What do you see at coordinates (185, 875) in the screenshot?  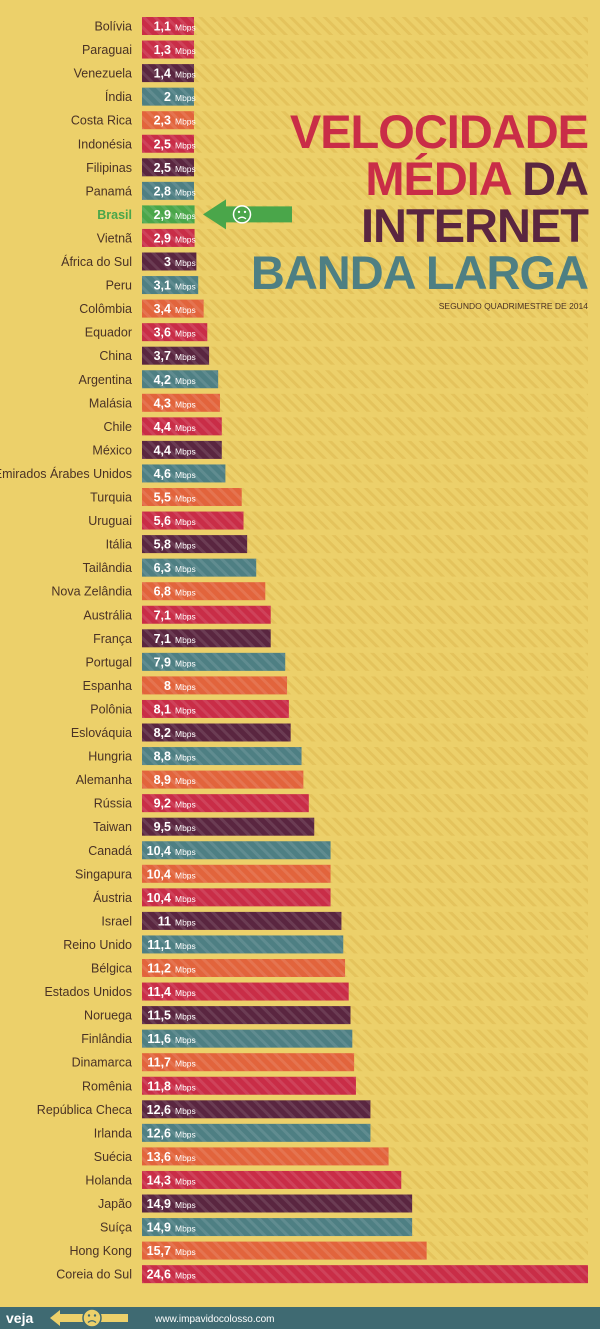 I see `unit-text-singapura: Mbps` at bounding box center [185, 875].